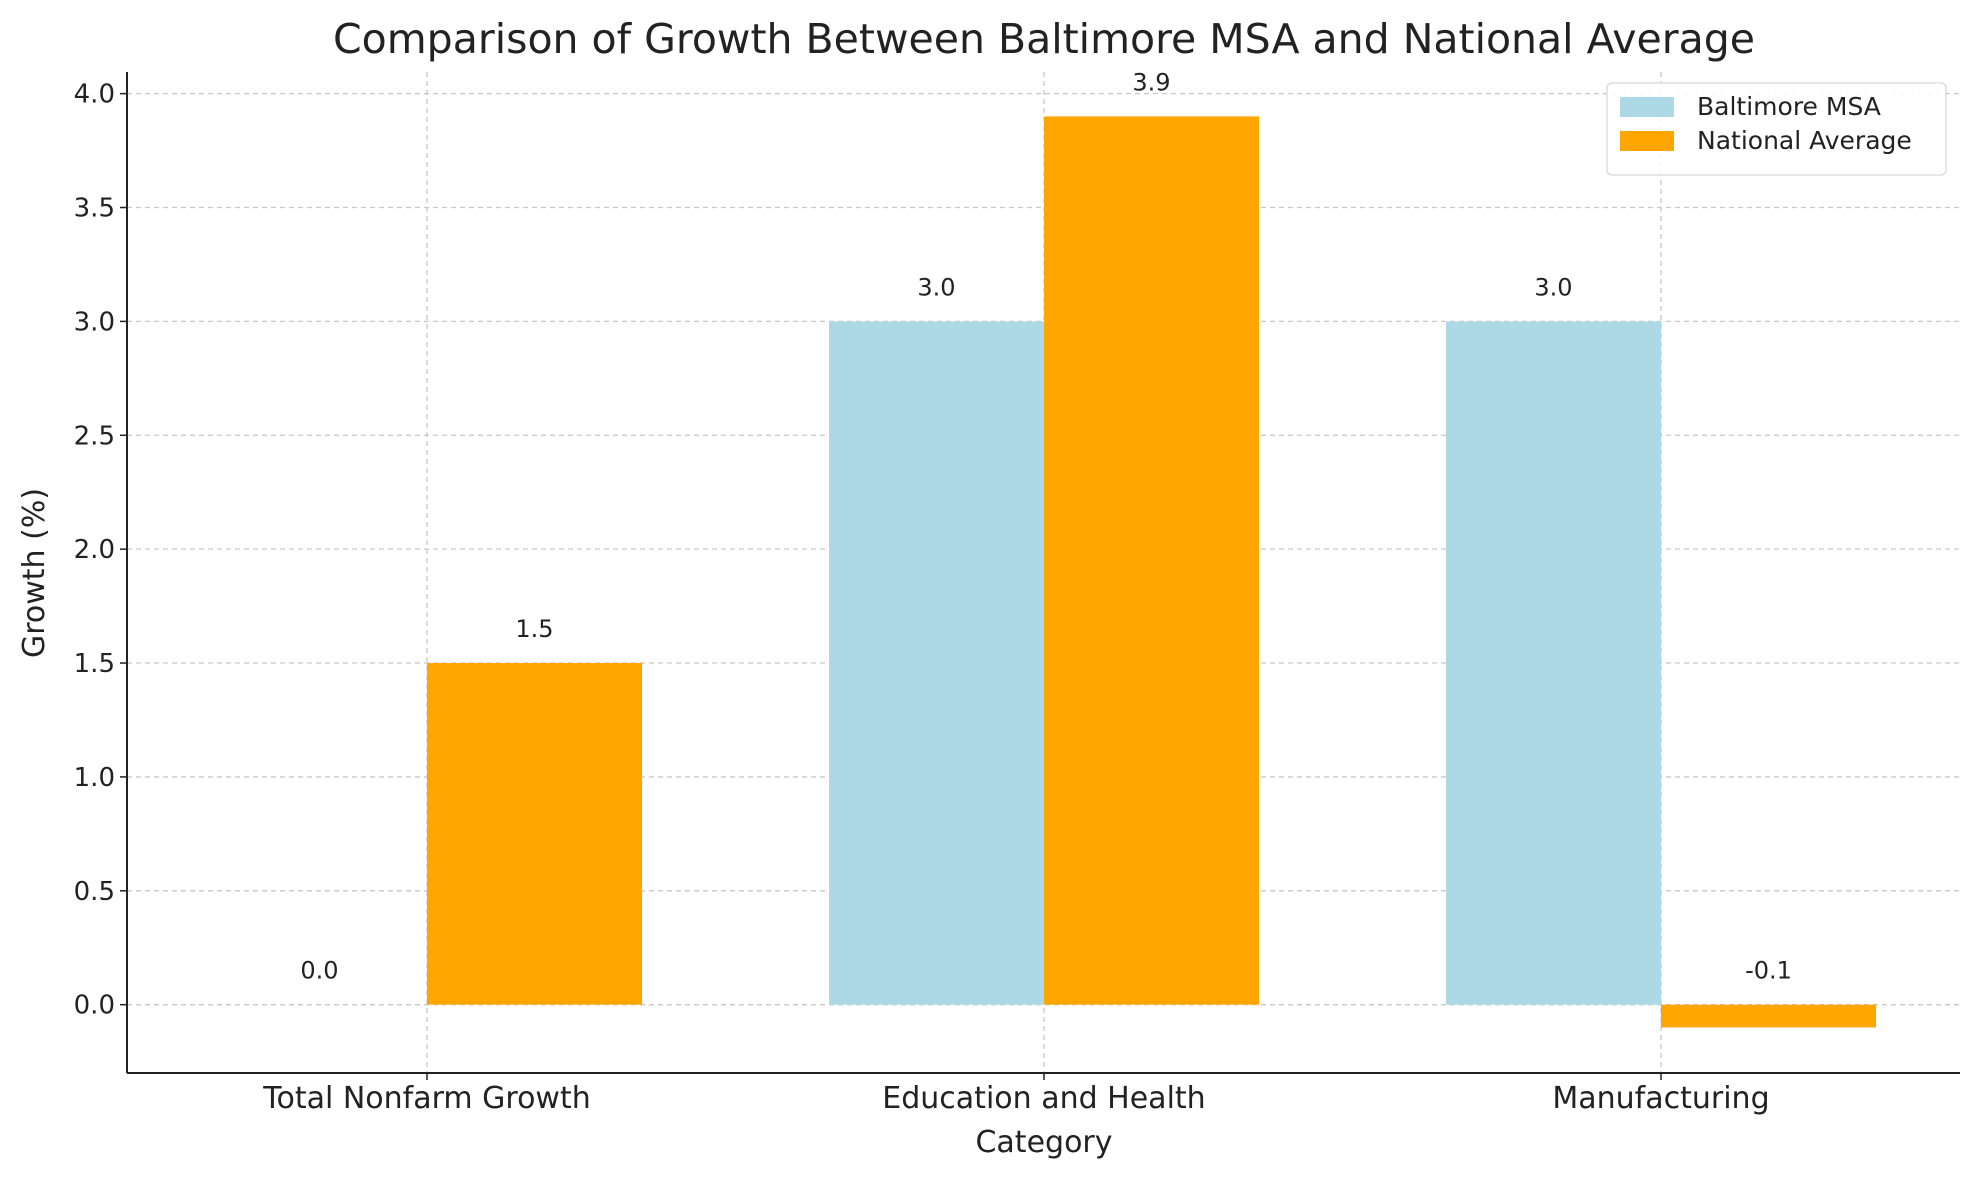  I want to click on data-label: 1.5, so click(534, 629).